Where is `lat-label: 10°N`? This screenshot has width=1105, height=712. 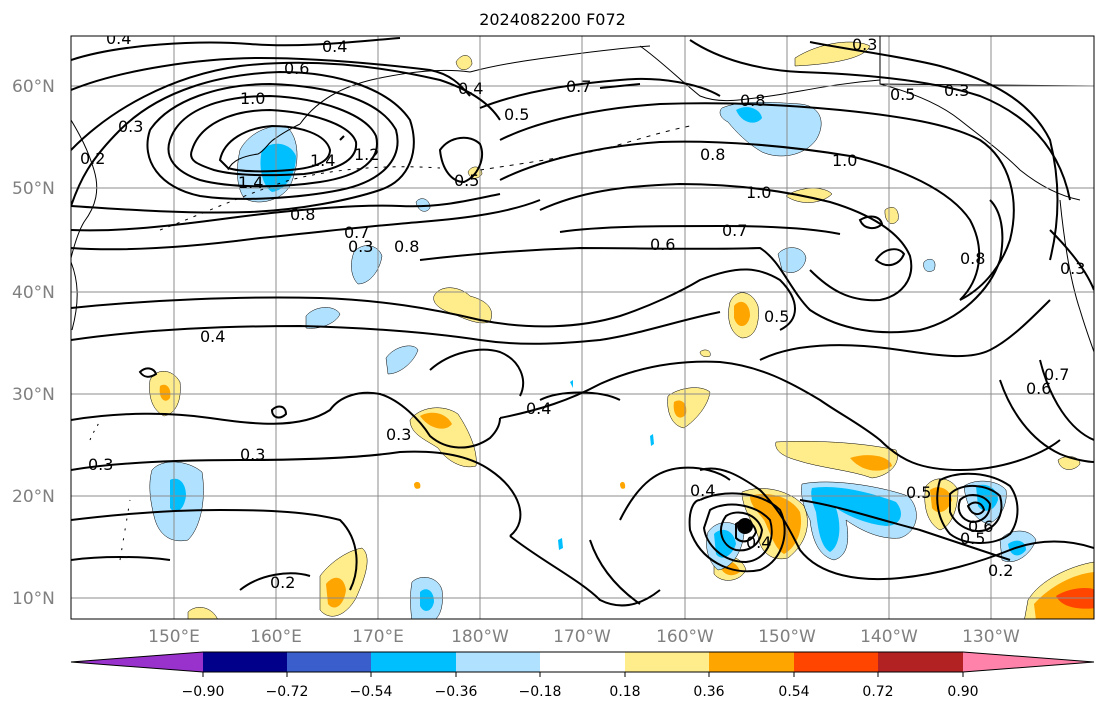
lat-label: 10°N is located at coordinates (33, 599).